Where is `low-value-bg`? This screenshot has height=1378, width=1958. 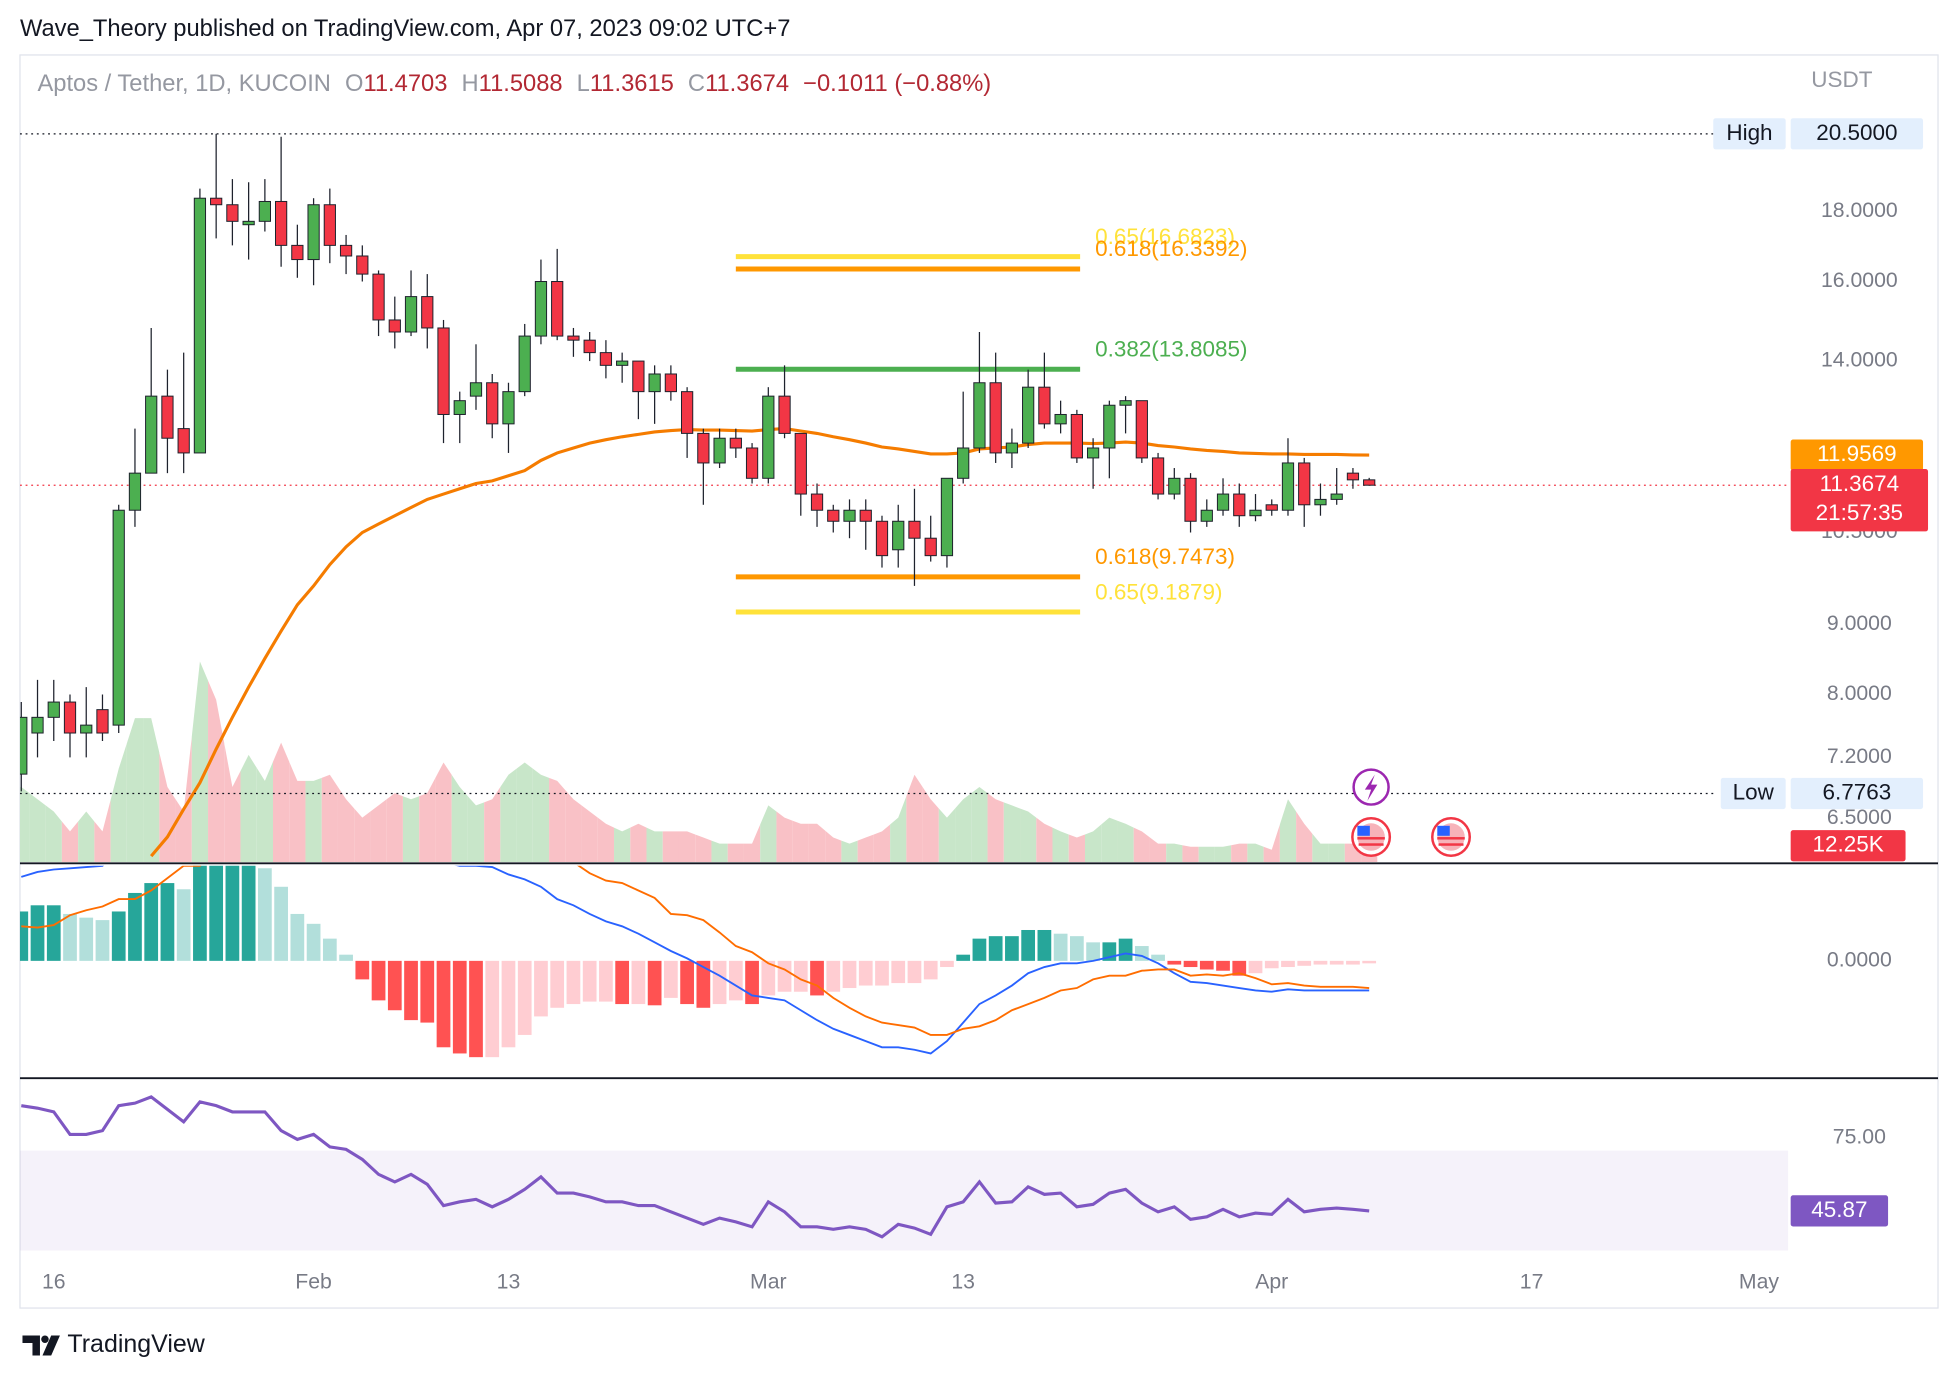 low-value-bg is located at coordinates (1857, 793).